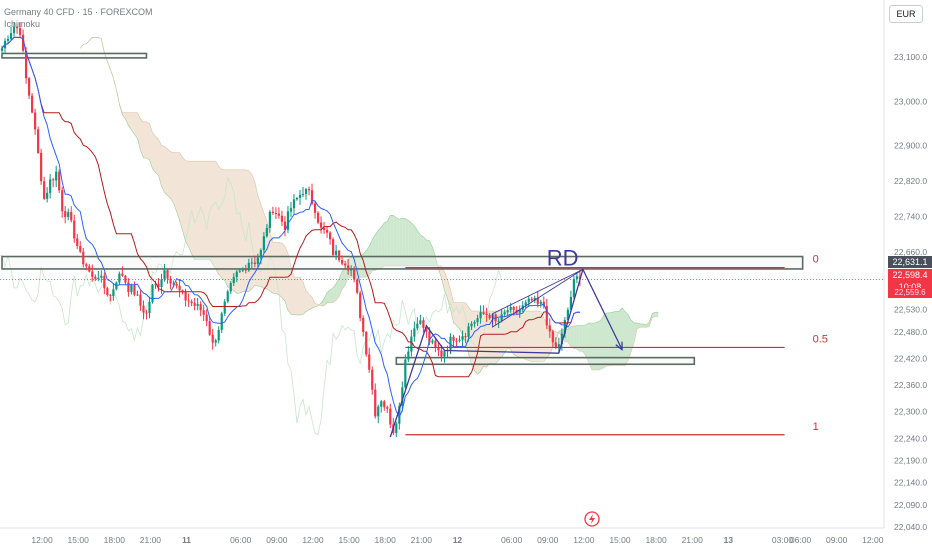 This screenshot has width=932, height=550. What do you see at coordinates (906, 14) in the screenshot?
I see `currency-button: EUR` at bounding box center [906, 14].